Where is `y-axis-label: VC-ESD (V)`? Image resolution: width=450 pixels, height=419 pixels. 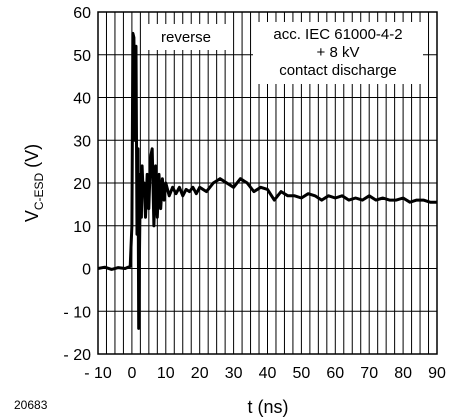 y-axis-label: VC-ESD (V) is located at coordinates (34, 183).